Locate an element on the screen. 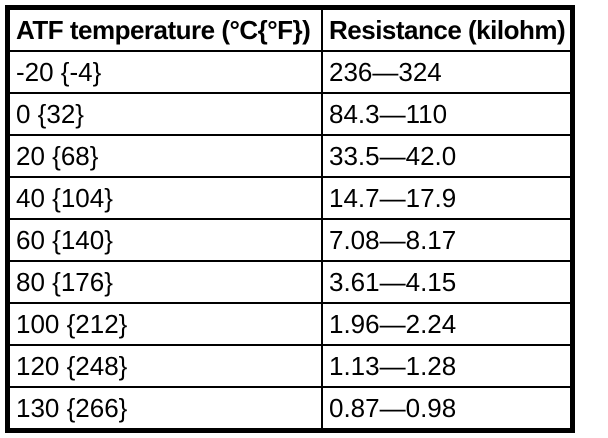 The image size is (608, 438). resistance-cell: 3.61—4.15 is located at coordinates (446, 282).